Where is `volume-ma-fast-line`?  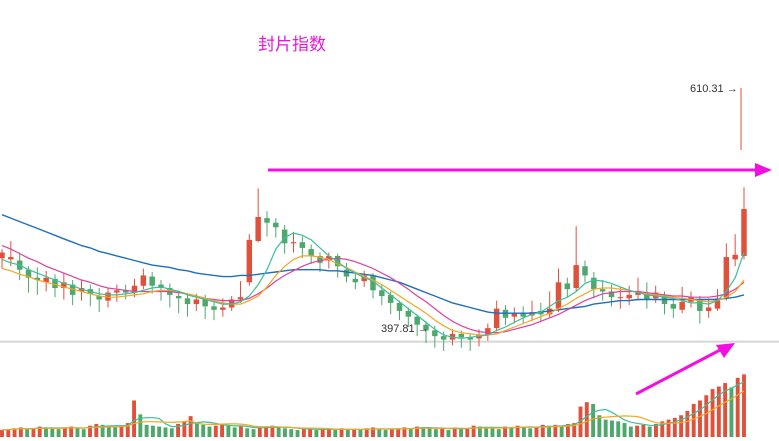
volume-ma-fast-line is located at coordinates (373, 406).